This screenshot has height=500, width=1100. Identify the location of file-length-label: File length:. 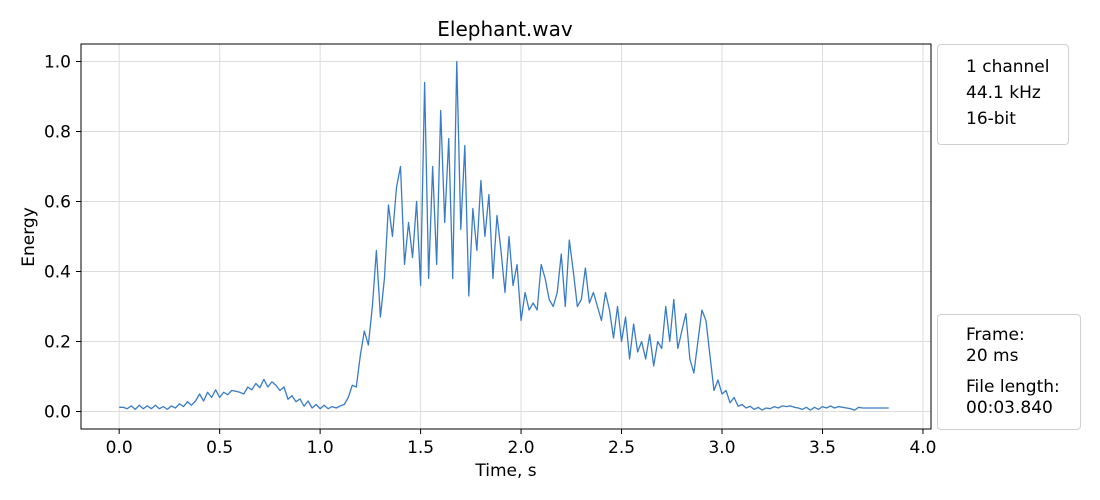
(1013, 387).